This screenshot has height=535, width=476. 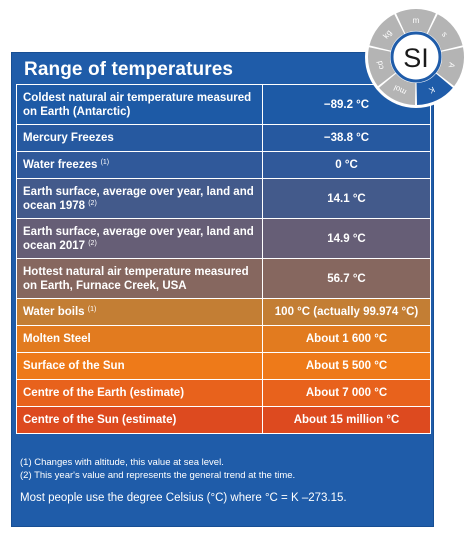 I want to click on row-value: 14.1 °C, so click(x=346, y=198).